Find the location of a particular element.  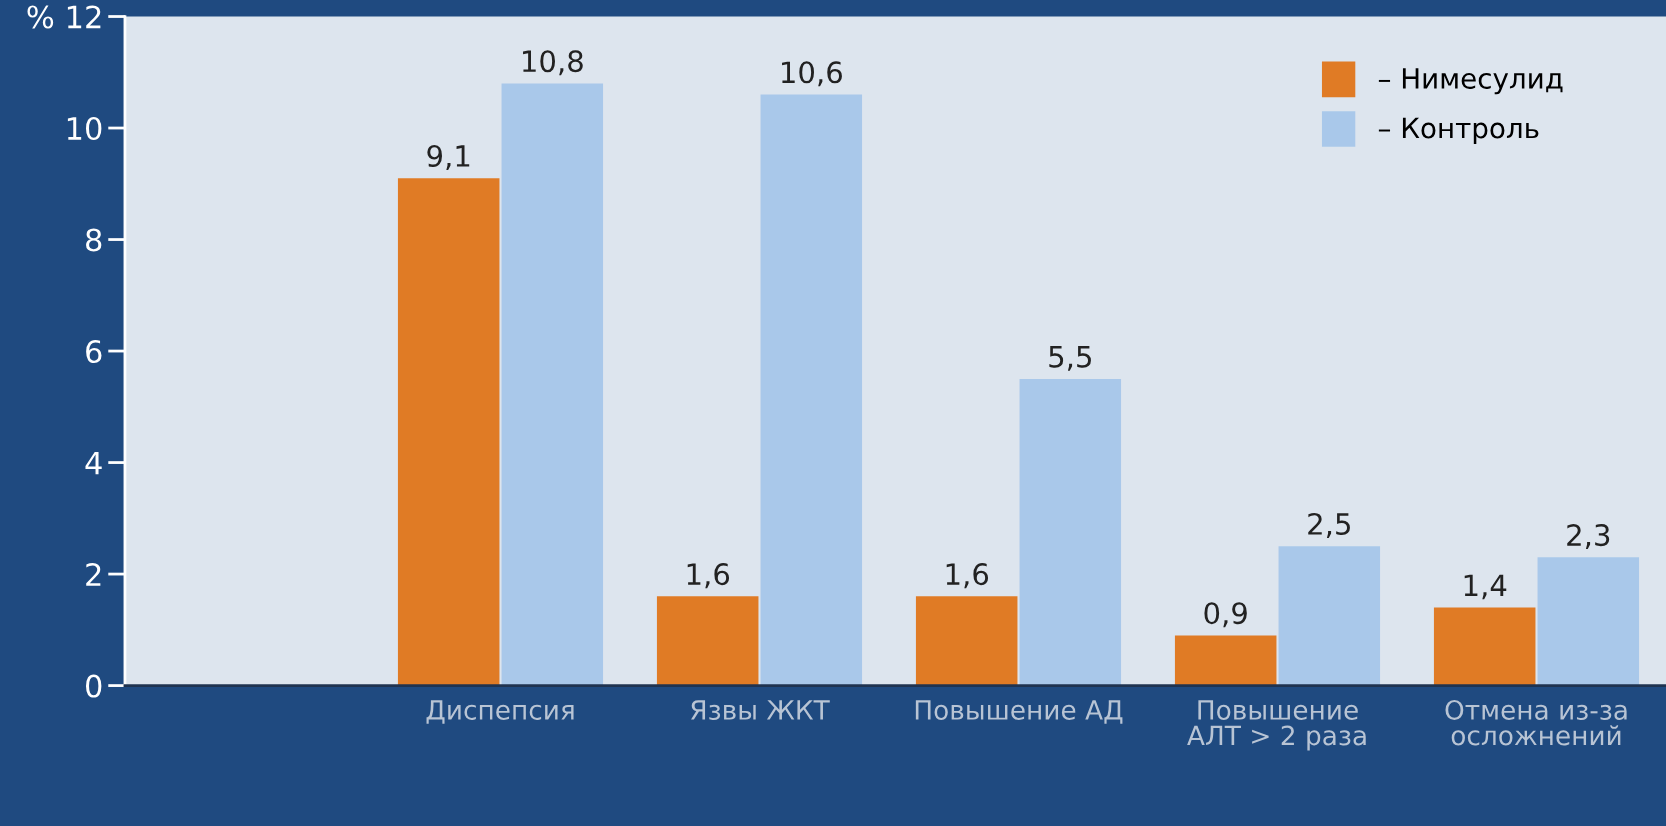

x-tick-label: Диспепсия is located at coordinates (500, 712).